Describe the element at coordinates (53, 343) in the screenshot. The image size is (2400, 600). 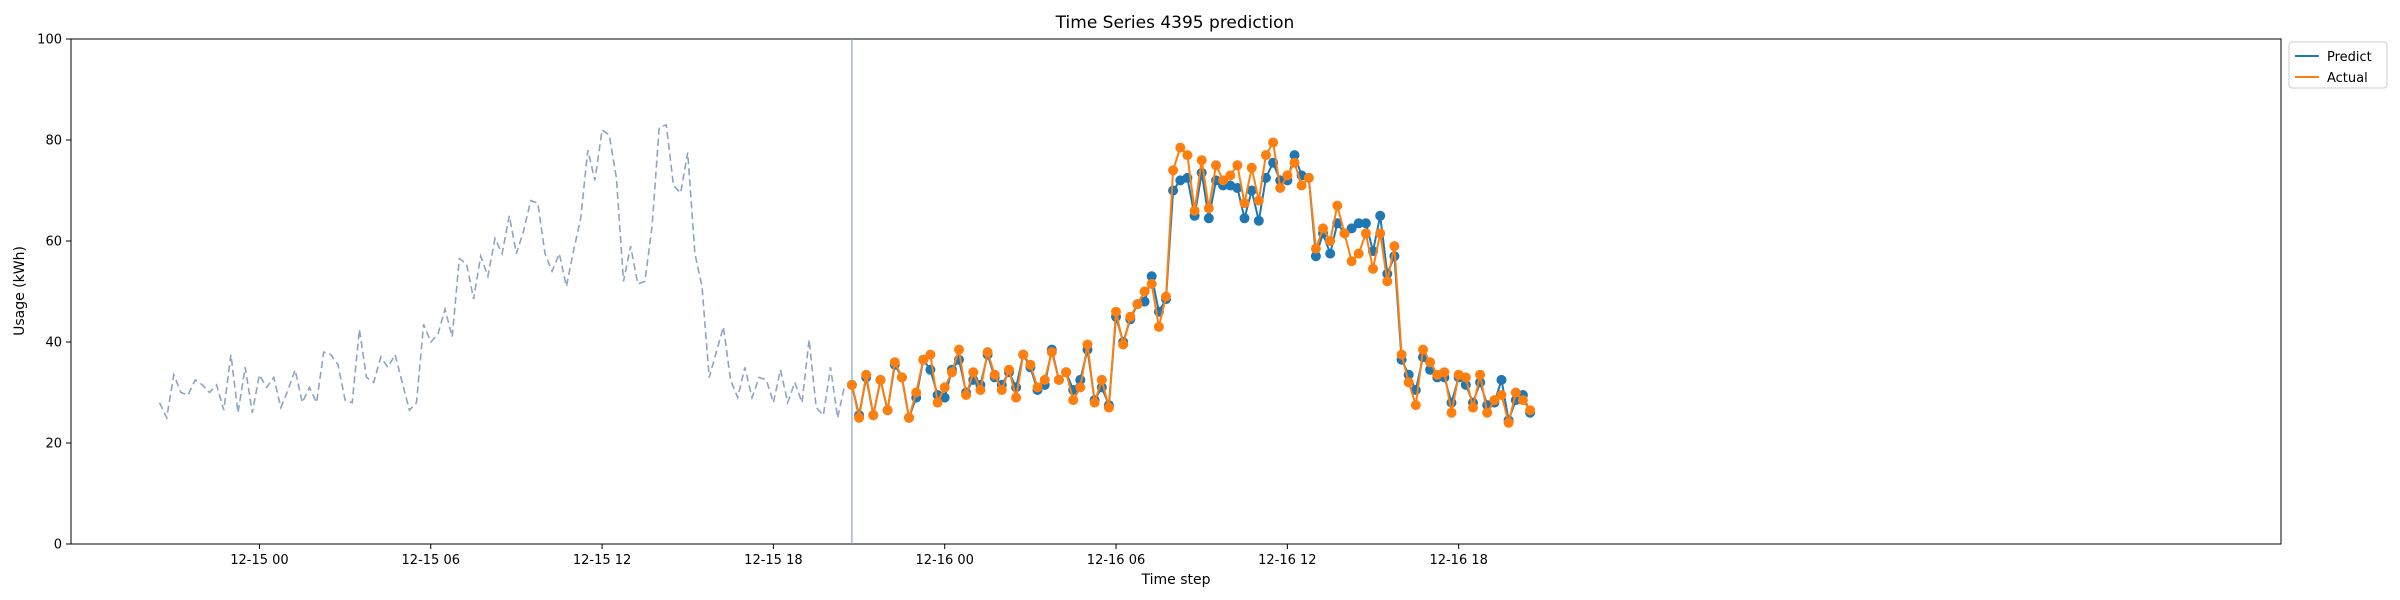
I see `y-tick-label: 40` at that location.